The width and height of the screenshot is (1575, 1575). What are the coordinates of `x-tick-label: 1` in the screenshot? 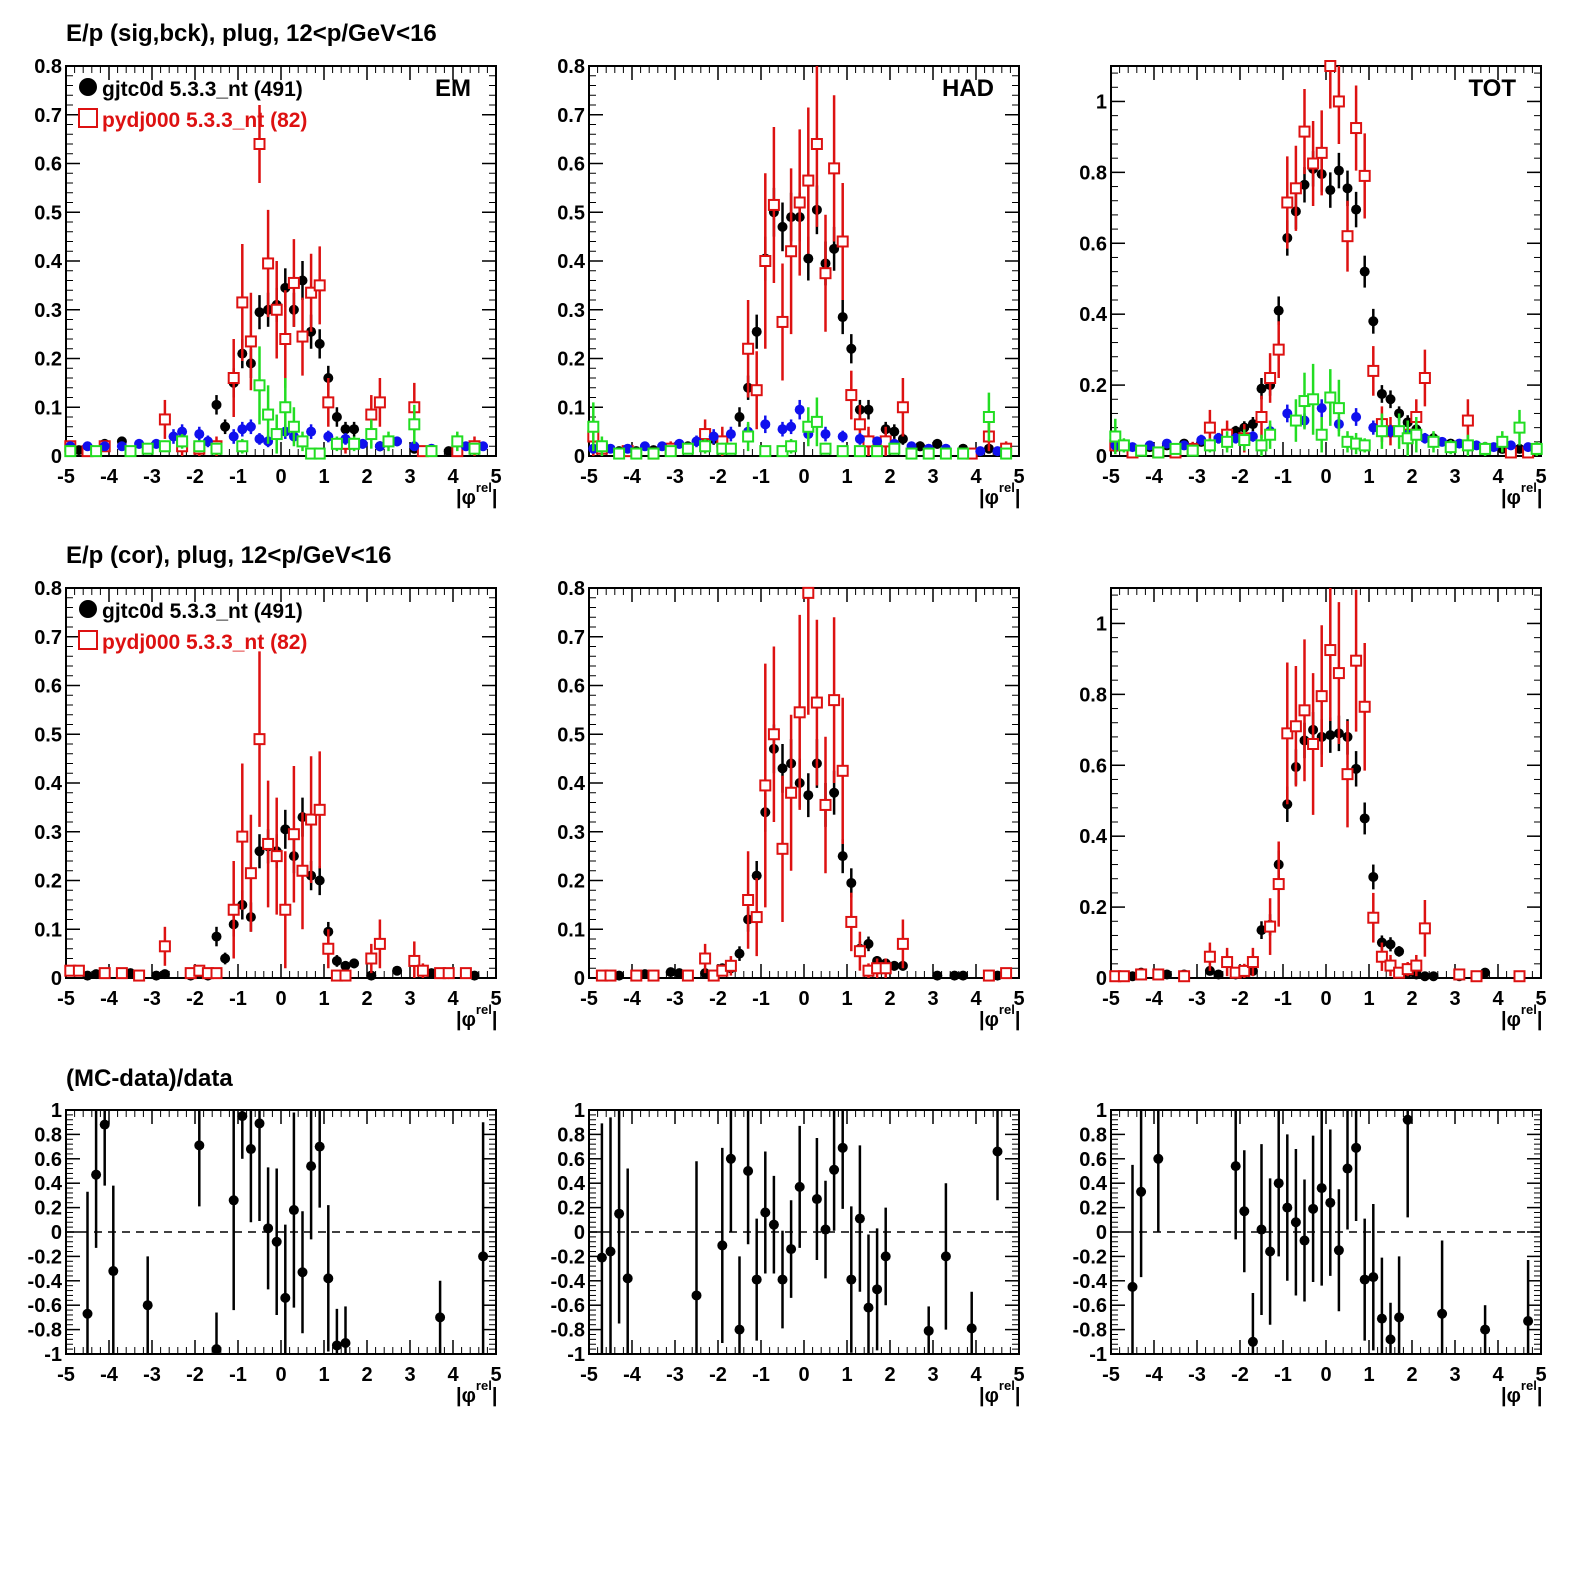 It's located at (1368, 1375).